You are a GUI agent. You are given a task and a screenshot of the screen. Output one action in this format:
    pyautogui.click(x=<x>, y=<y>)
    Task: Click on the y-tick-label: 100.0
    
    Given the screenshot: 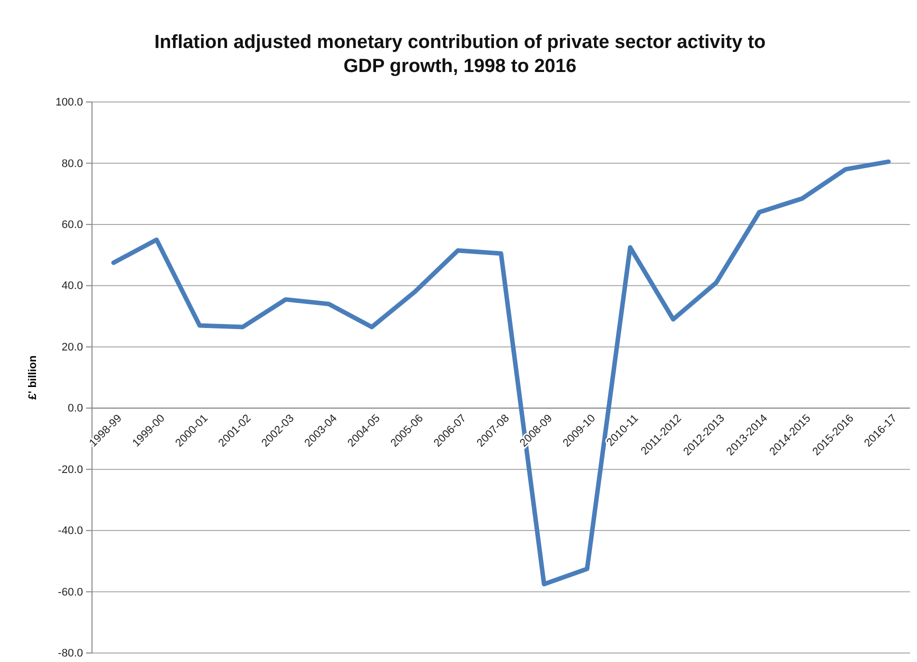 What is the action you would take?
    pyautogui.click(x=69, y=102)
    